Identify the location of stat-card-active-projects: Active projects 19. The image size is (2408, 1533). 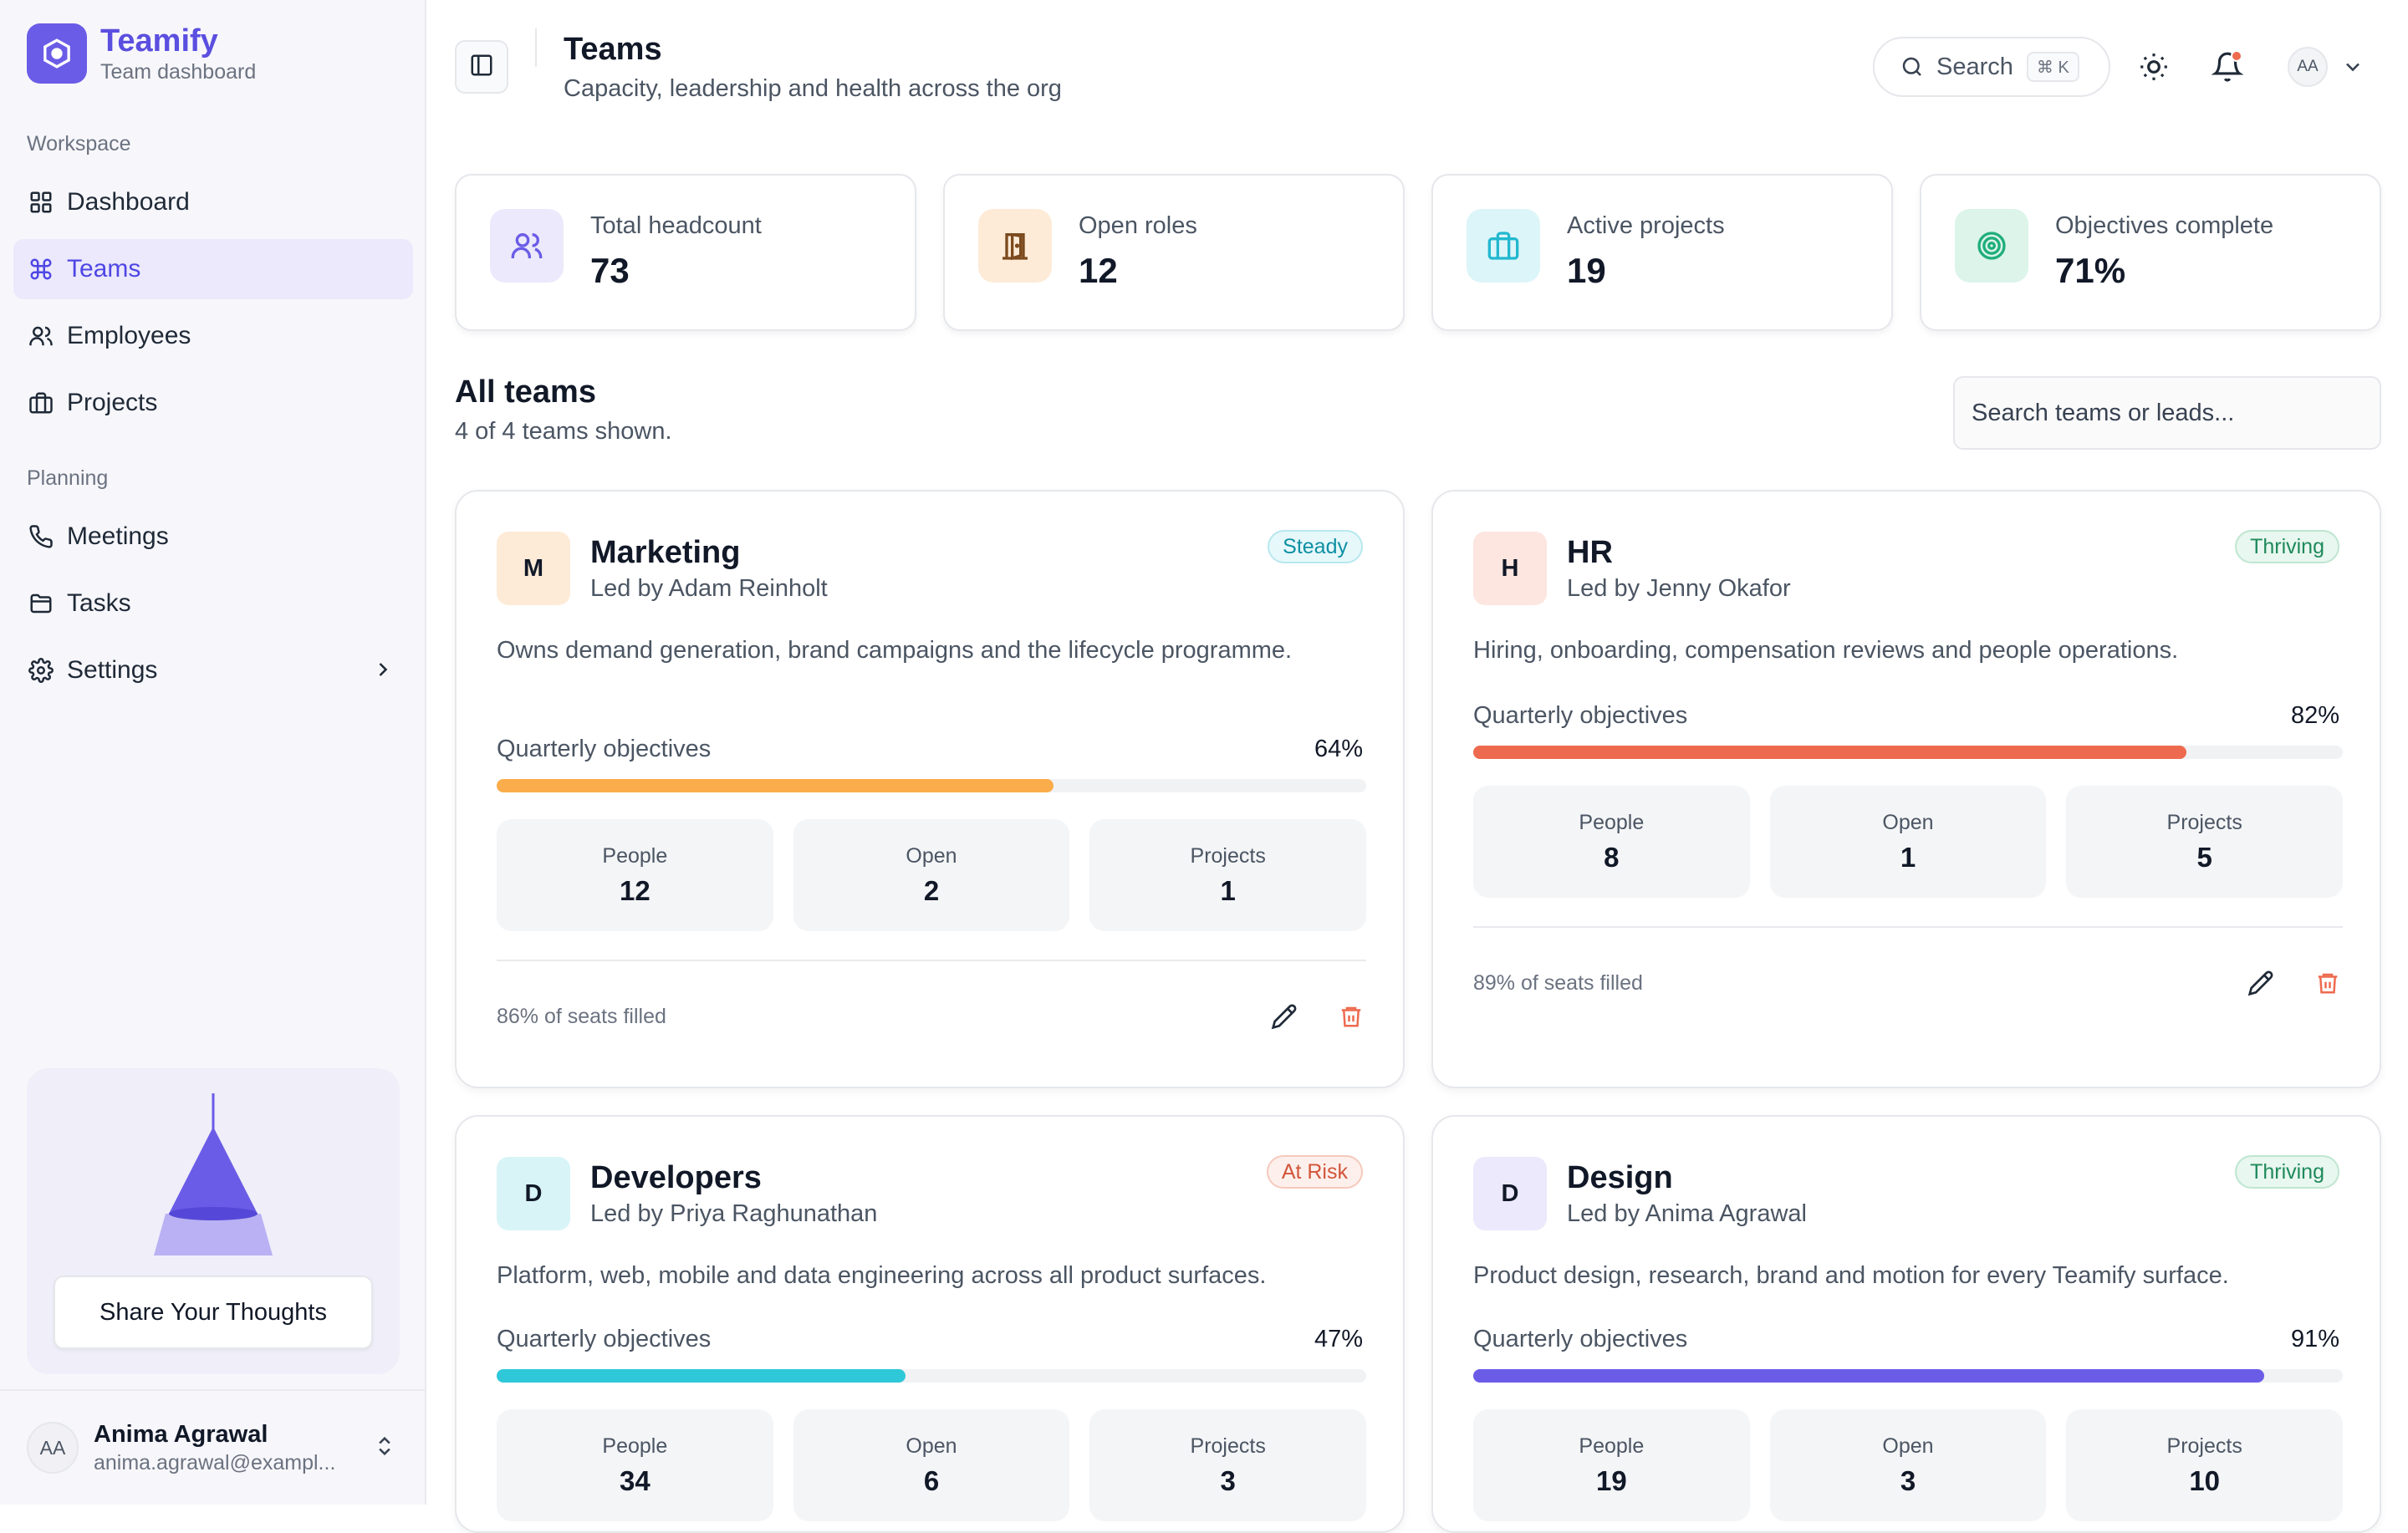
(1662, 252).